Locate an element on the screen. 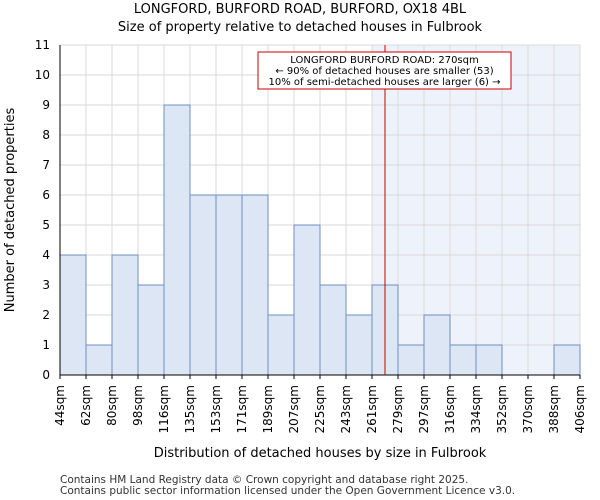 The image size is (600, 500). y-tick-label-9: 9 is located at coordinates (46, 105).